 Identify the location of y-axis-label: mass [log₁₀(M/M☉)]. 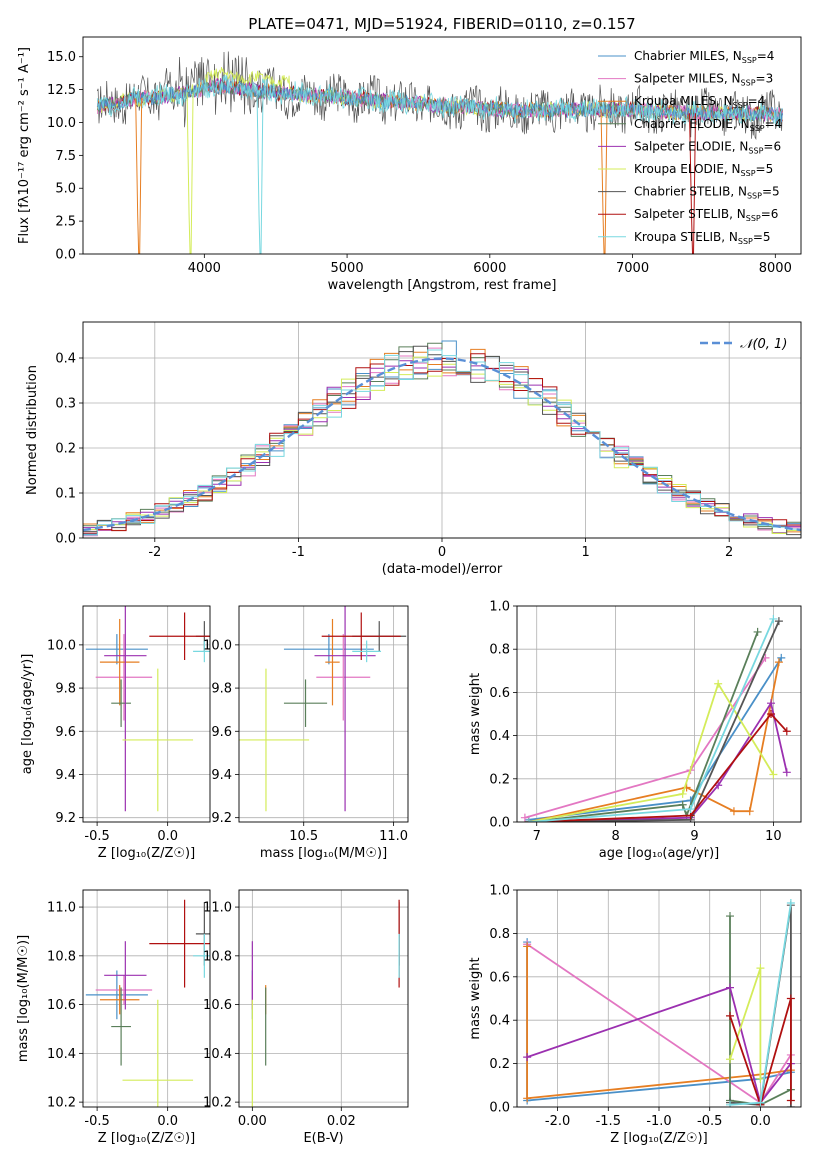
(23, 998).